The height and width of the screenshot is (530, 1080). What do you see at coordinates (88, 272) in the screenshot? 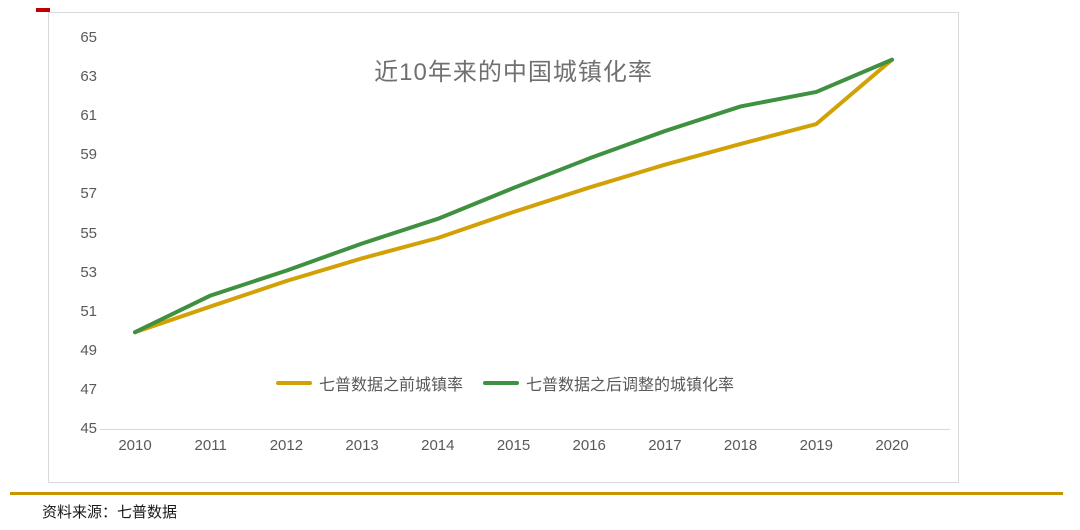
I see `y-tick-label: 53` at bounding box center [88, 272].